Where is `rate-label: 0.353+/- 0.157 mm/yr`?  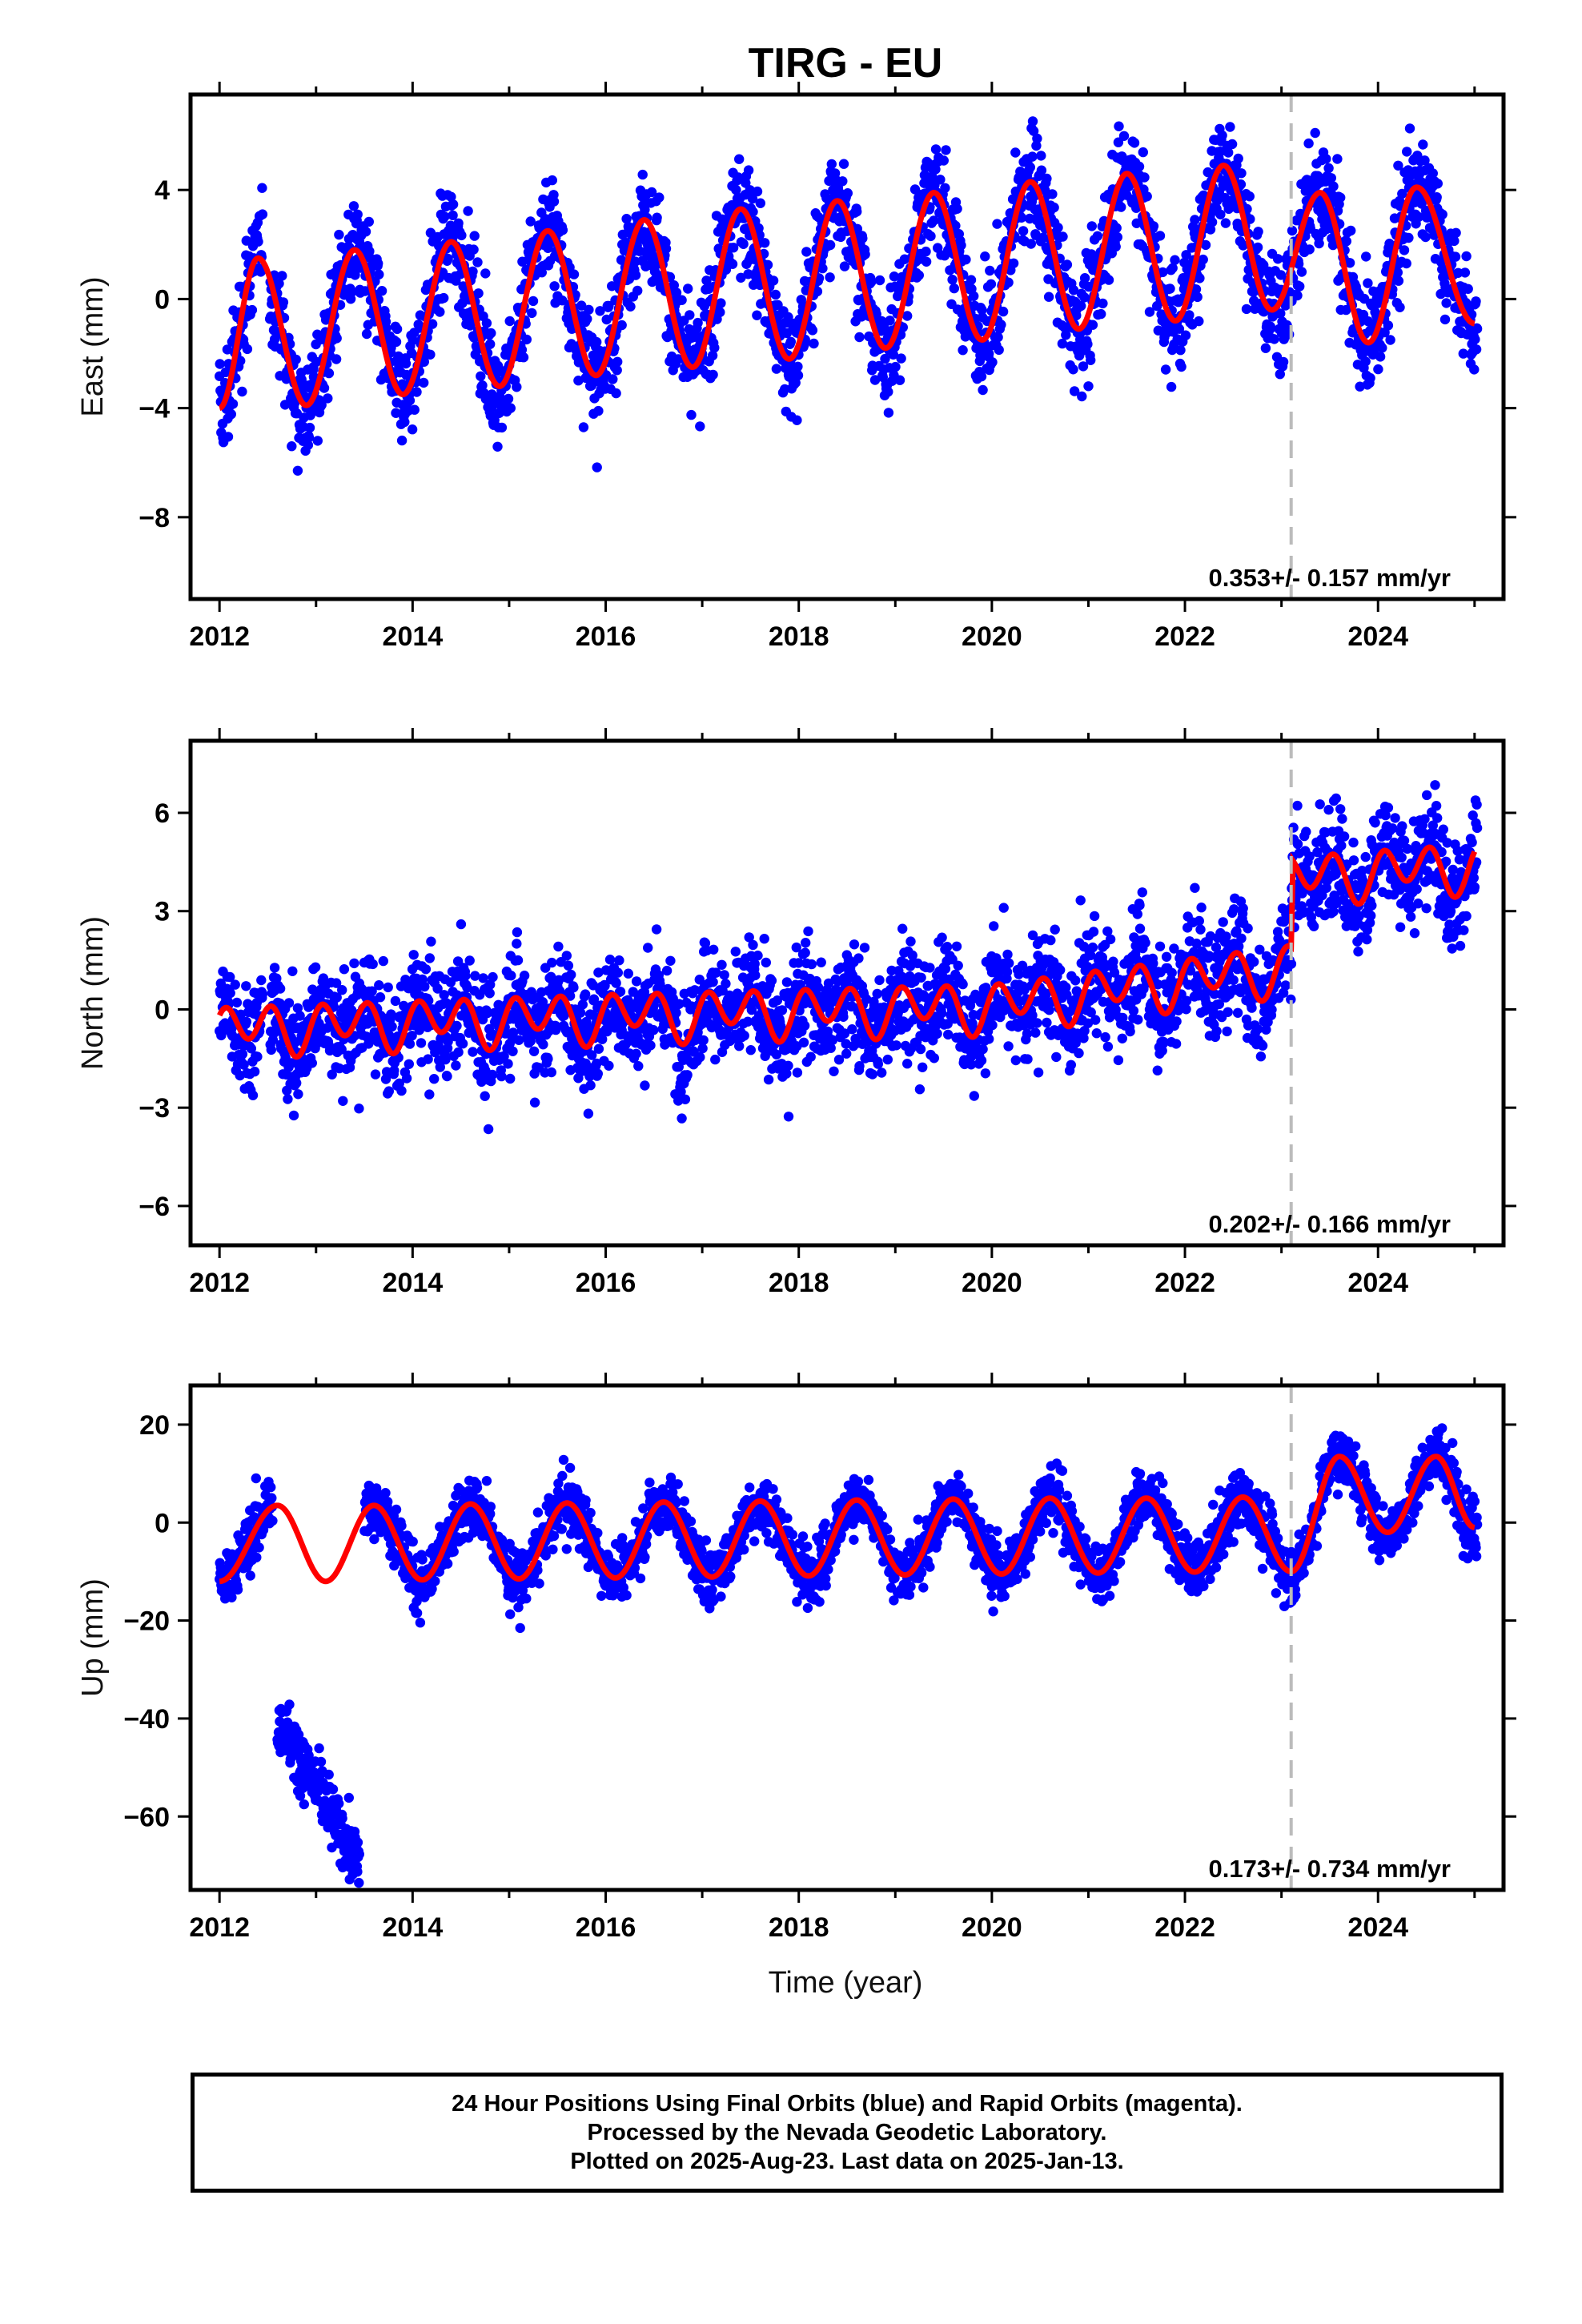 rate-label: 0.353+/- 0.157 mm/yr is located at coordinates (1330, 578).